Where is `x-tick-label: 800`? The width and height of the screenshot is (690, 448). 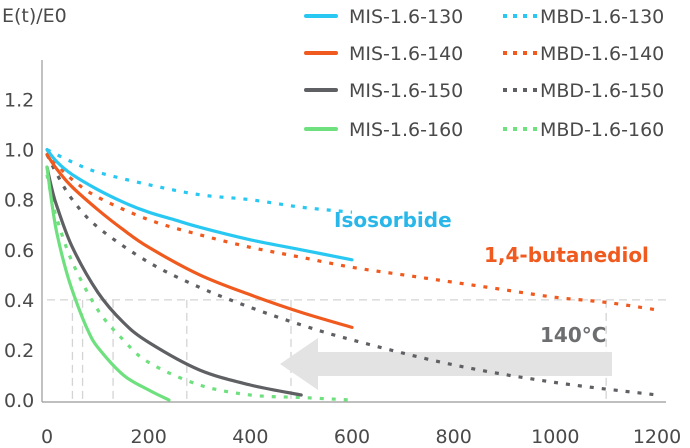 x-tick-label: 800 is located at coordinates (454, 437).